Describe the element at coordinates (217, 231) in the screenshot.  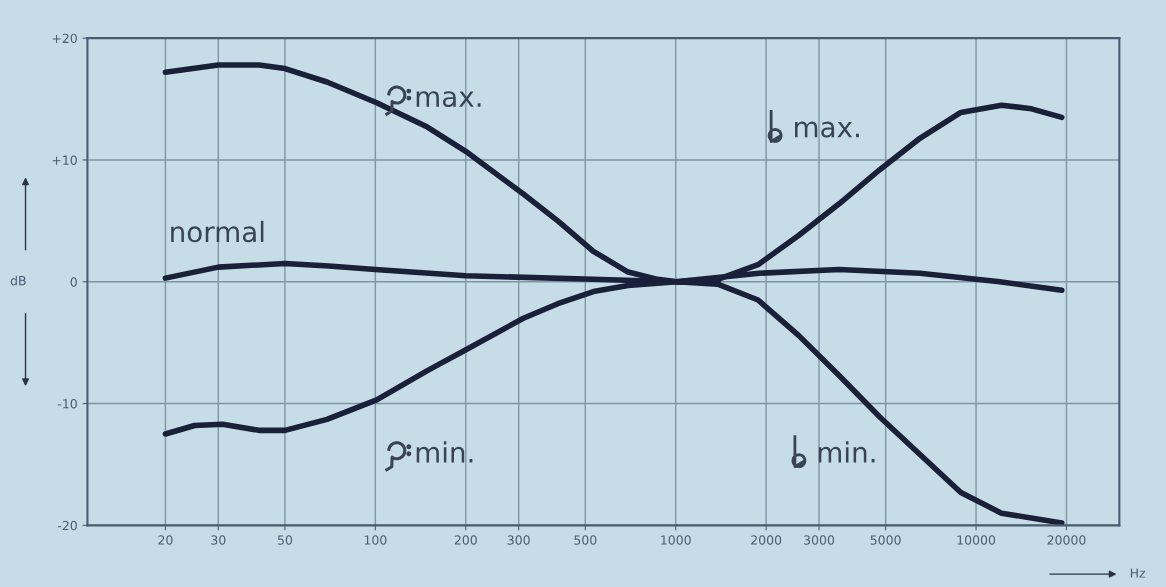
I see `series-label: normal` at that location.